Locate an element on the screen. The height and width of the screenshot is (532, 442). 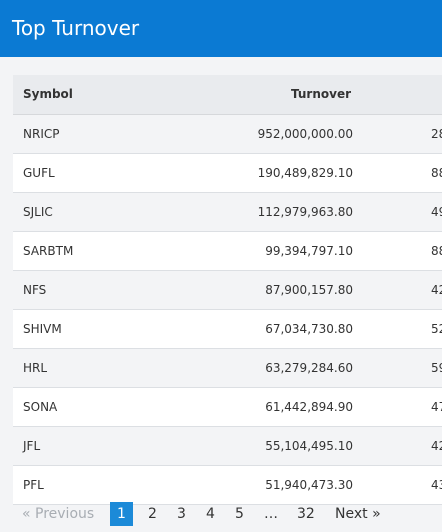
turnover-cell: 67,034,730.80 is located at coordinates (309, 328).